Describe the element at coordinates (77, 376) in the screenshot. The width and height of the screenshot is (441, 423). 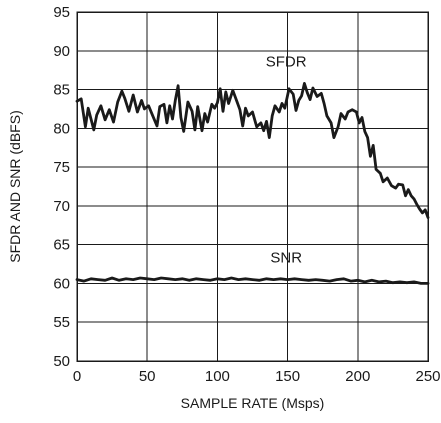
I see `x-tick-label: 0` at that location.